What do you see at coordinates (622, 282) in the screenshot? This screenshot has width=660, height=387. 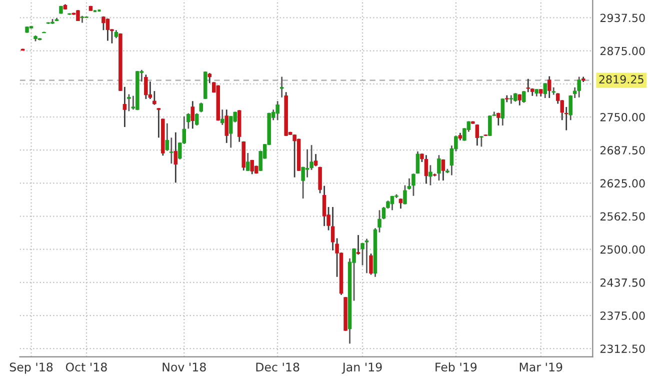 I see `y-tick-label: 2437.50` at bounding box center [622, 282].